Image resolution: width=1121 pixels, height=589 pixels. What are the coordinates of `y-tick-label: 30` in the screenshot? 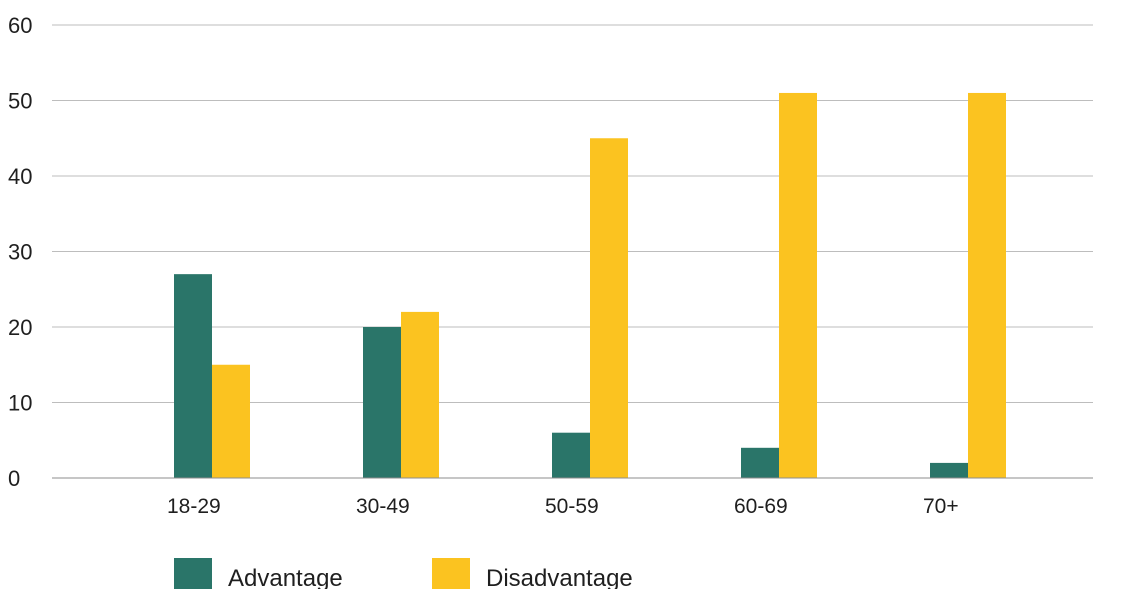 It's located at (20, 252).